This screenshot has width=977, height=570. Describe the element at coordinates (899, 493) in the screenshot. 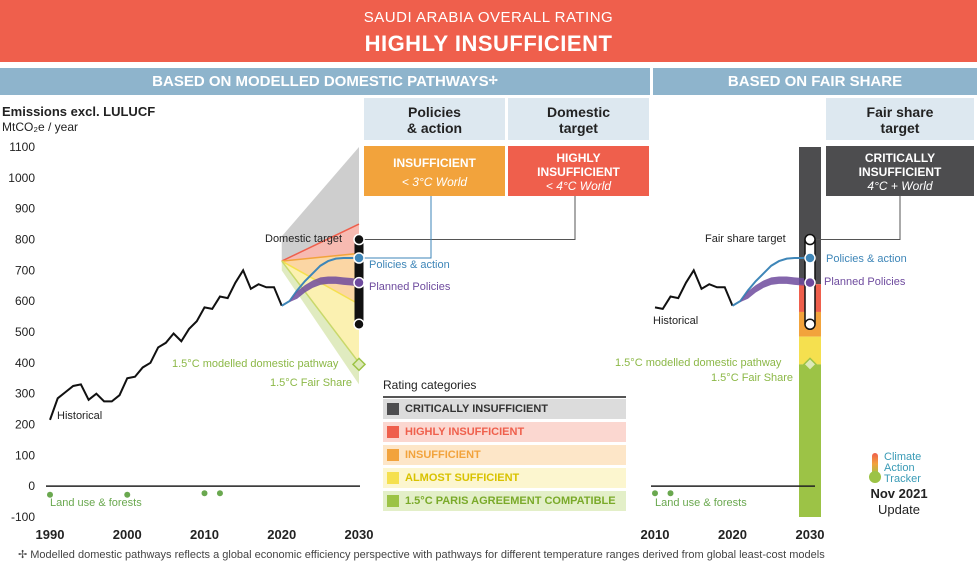

I see `update-date: Nov 2021` at that location.